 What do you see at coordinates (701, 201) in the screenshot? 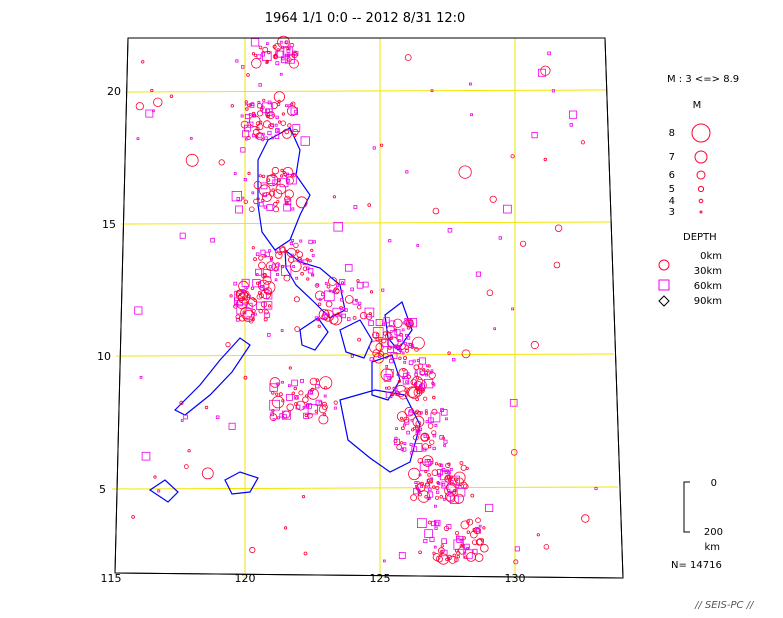
I see `magnitude-symbol` at bounding box center [701, 201].